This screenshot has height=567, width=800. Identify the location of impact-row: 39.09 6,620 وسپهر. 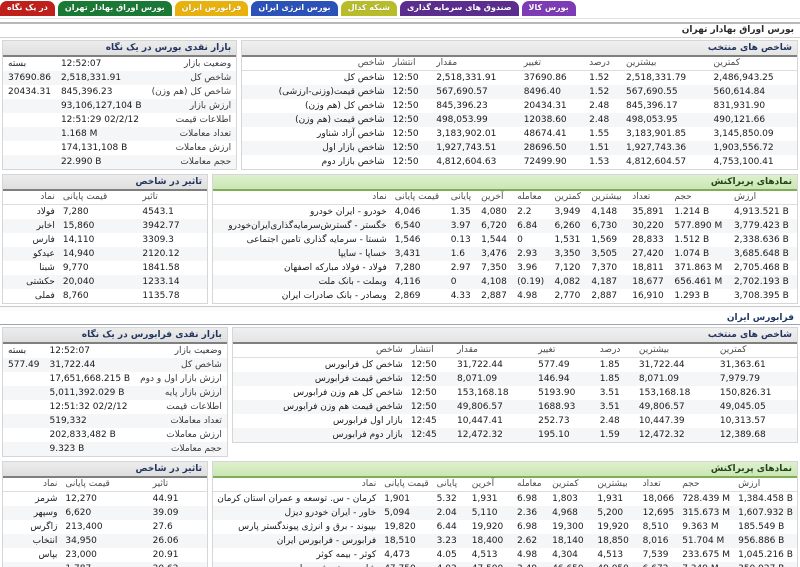
(105, 513).